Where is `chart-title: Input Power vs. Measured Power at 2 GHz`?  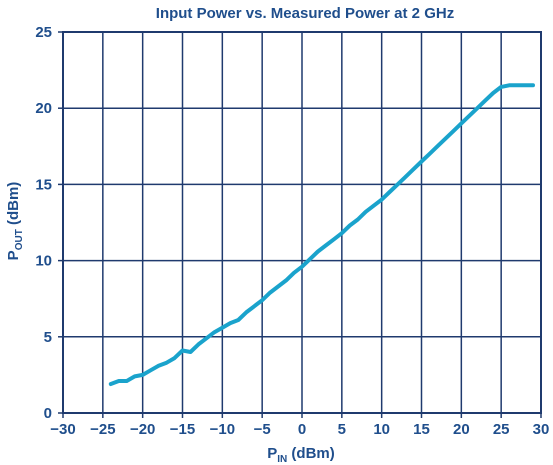 chart-title: Input Power vs. Measured Power at 2 GHz is located at coordinates (305, 13).